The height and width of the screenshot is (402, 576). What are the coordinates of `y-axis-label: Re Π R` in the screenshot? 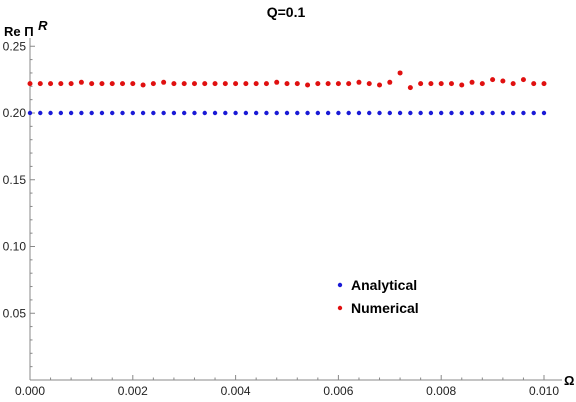 It's located at (26, 29).